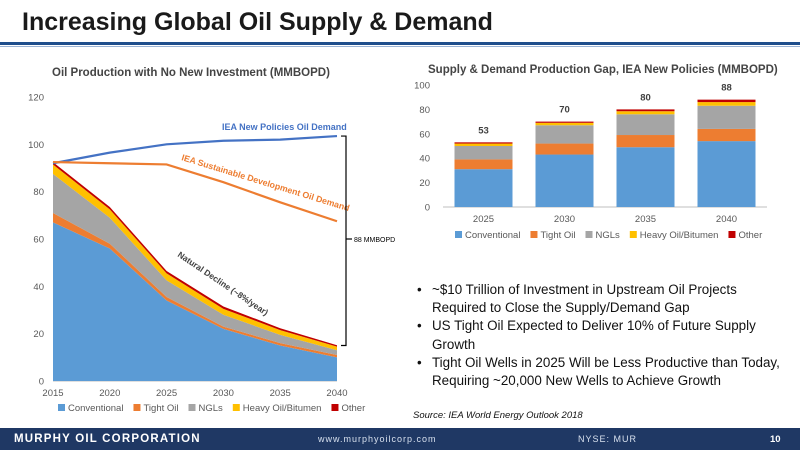 This screenshot has width=800, height=450. I want to click on left-x-tick-label: 2030, so click(223, 393).